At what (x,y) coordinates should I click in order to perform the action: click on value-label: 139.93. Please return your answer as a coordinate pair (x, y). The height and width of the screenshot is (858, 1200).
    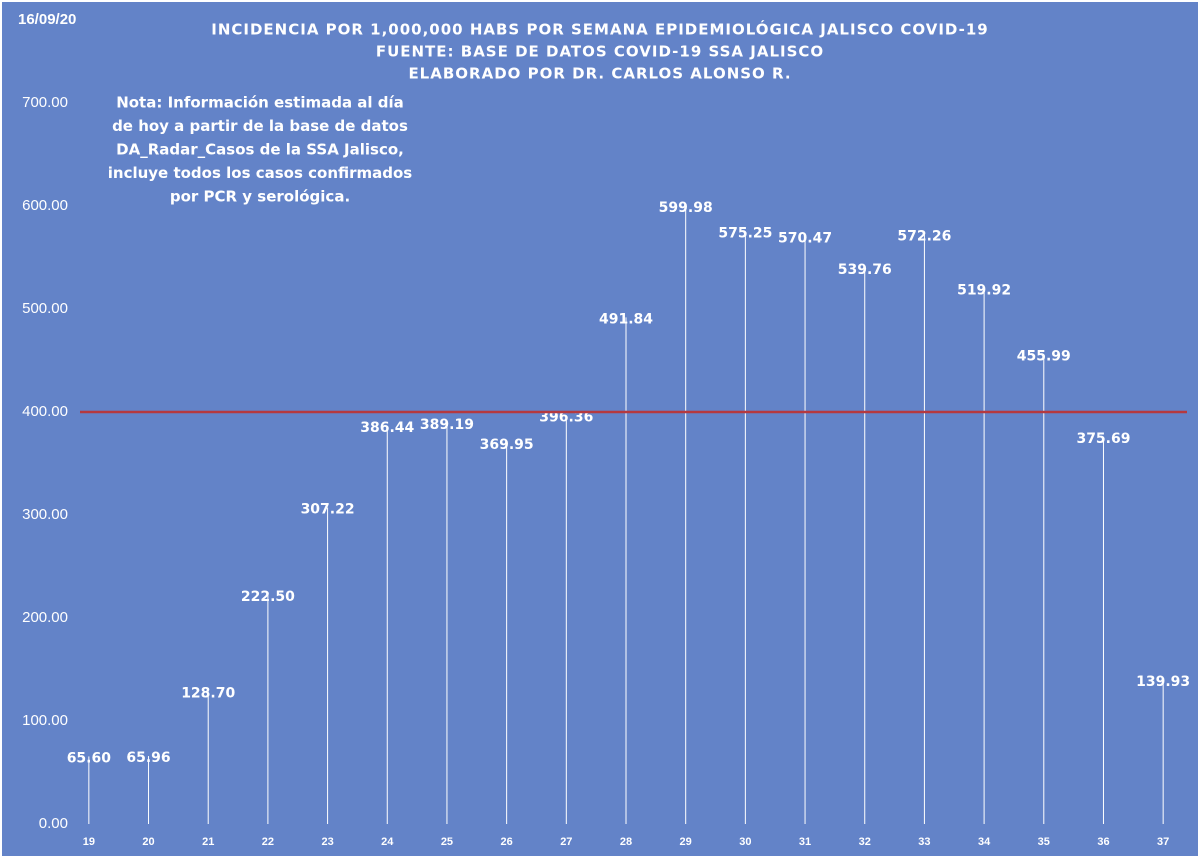
    Looking at the image, I should click on (1163, 682).